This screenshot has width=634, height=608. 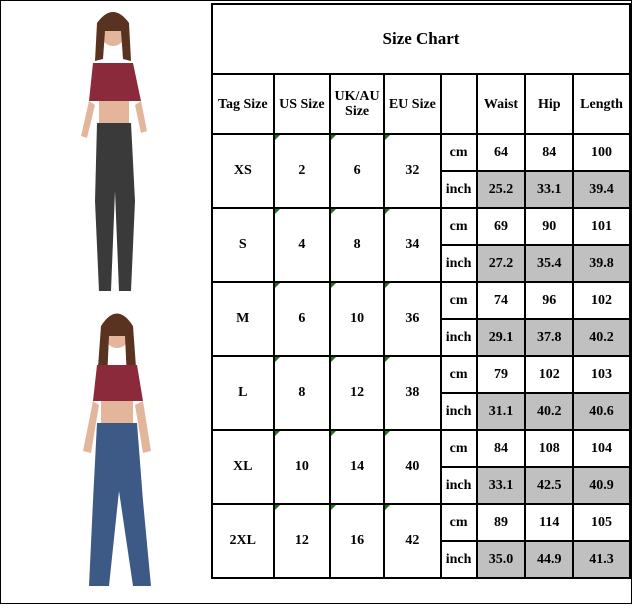 What do you see at coordinates (357, 104) in the screenshot?
I see `header-uk-au-size: UK/AU Size` at bounding box center [357, 104].